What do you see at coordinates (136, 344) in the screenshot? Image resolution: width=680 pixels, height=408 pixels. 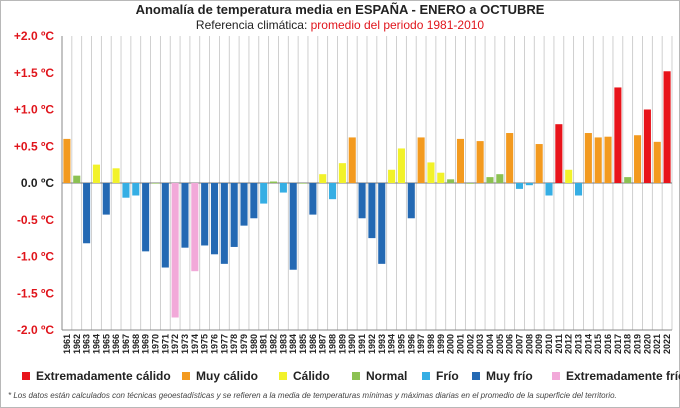 I see `x-tick-label: 1968` at bounding box center [136, 344].